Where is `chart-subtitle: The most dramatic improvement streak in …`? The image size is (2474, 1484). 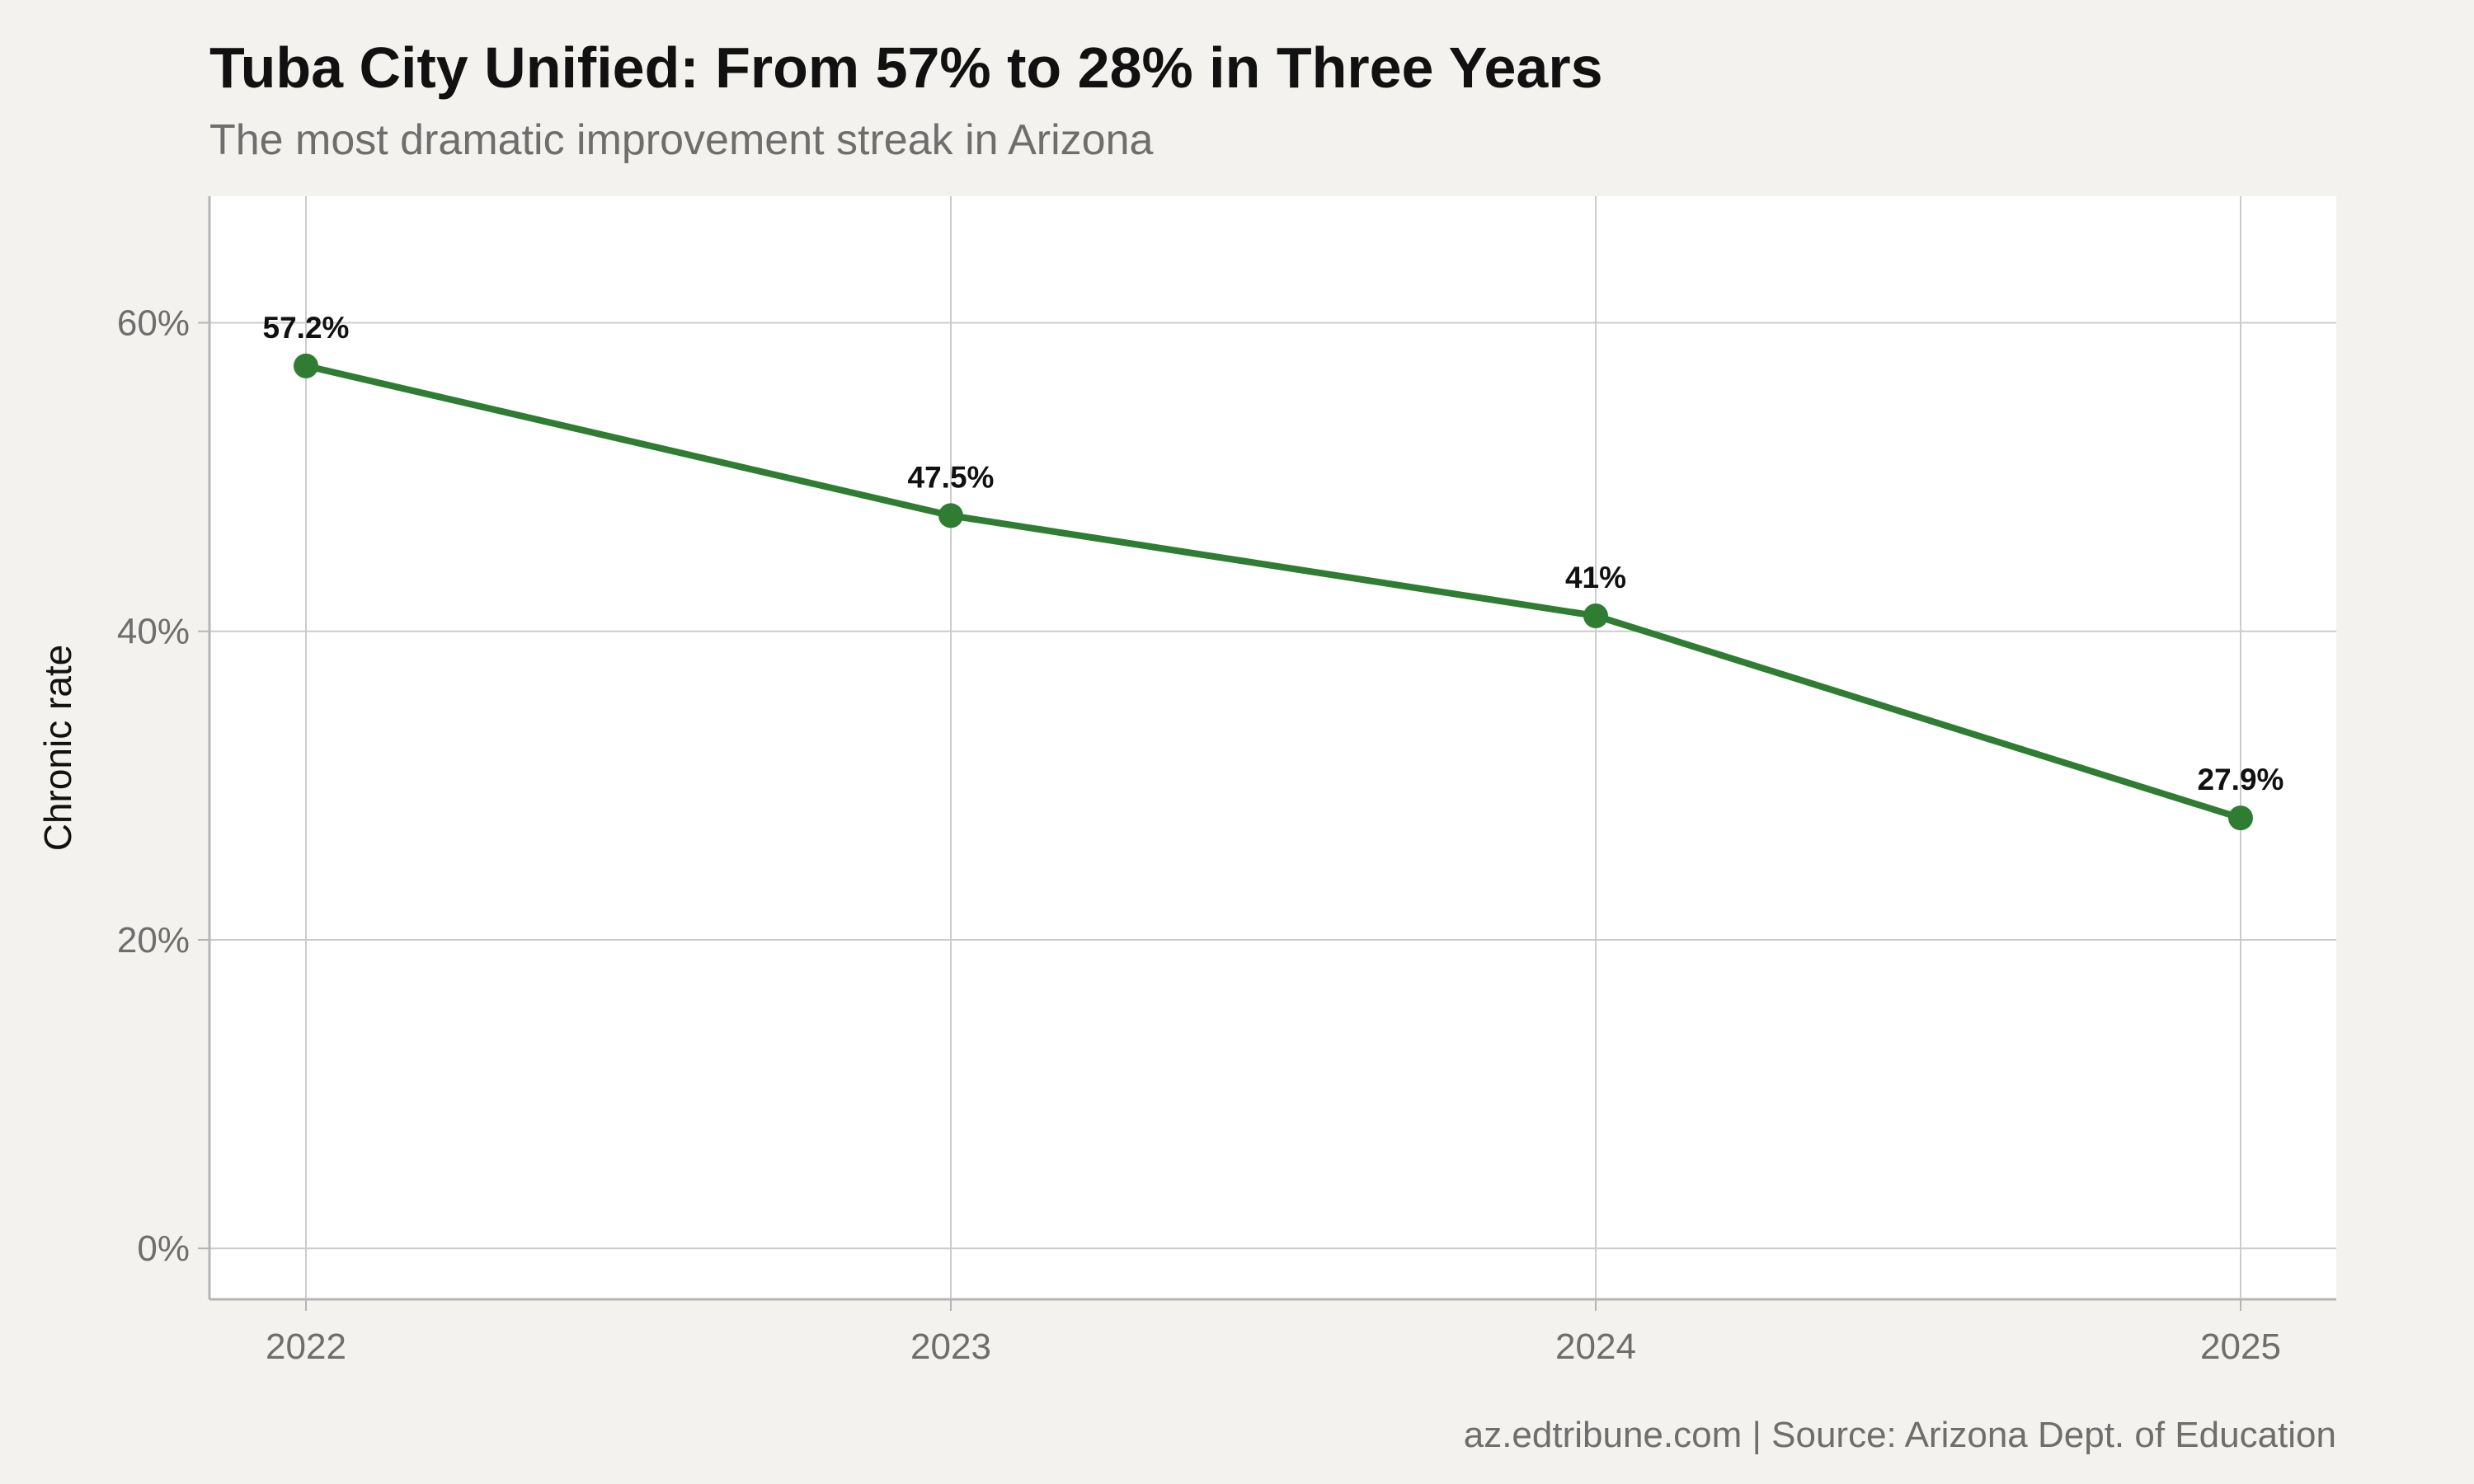 chart-subtitle: The most dramatic improvement streak in … is located at coordinates (681, 140).